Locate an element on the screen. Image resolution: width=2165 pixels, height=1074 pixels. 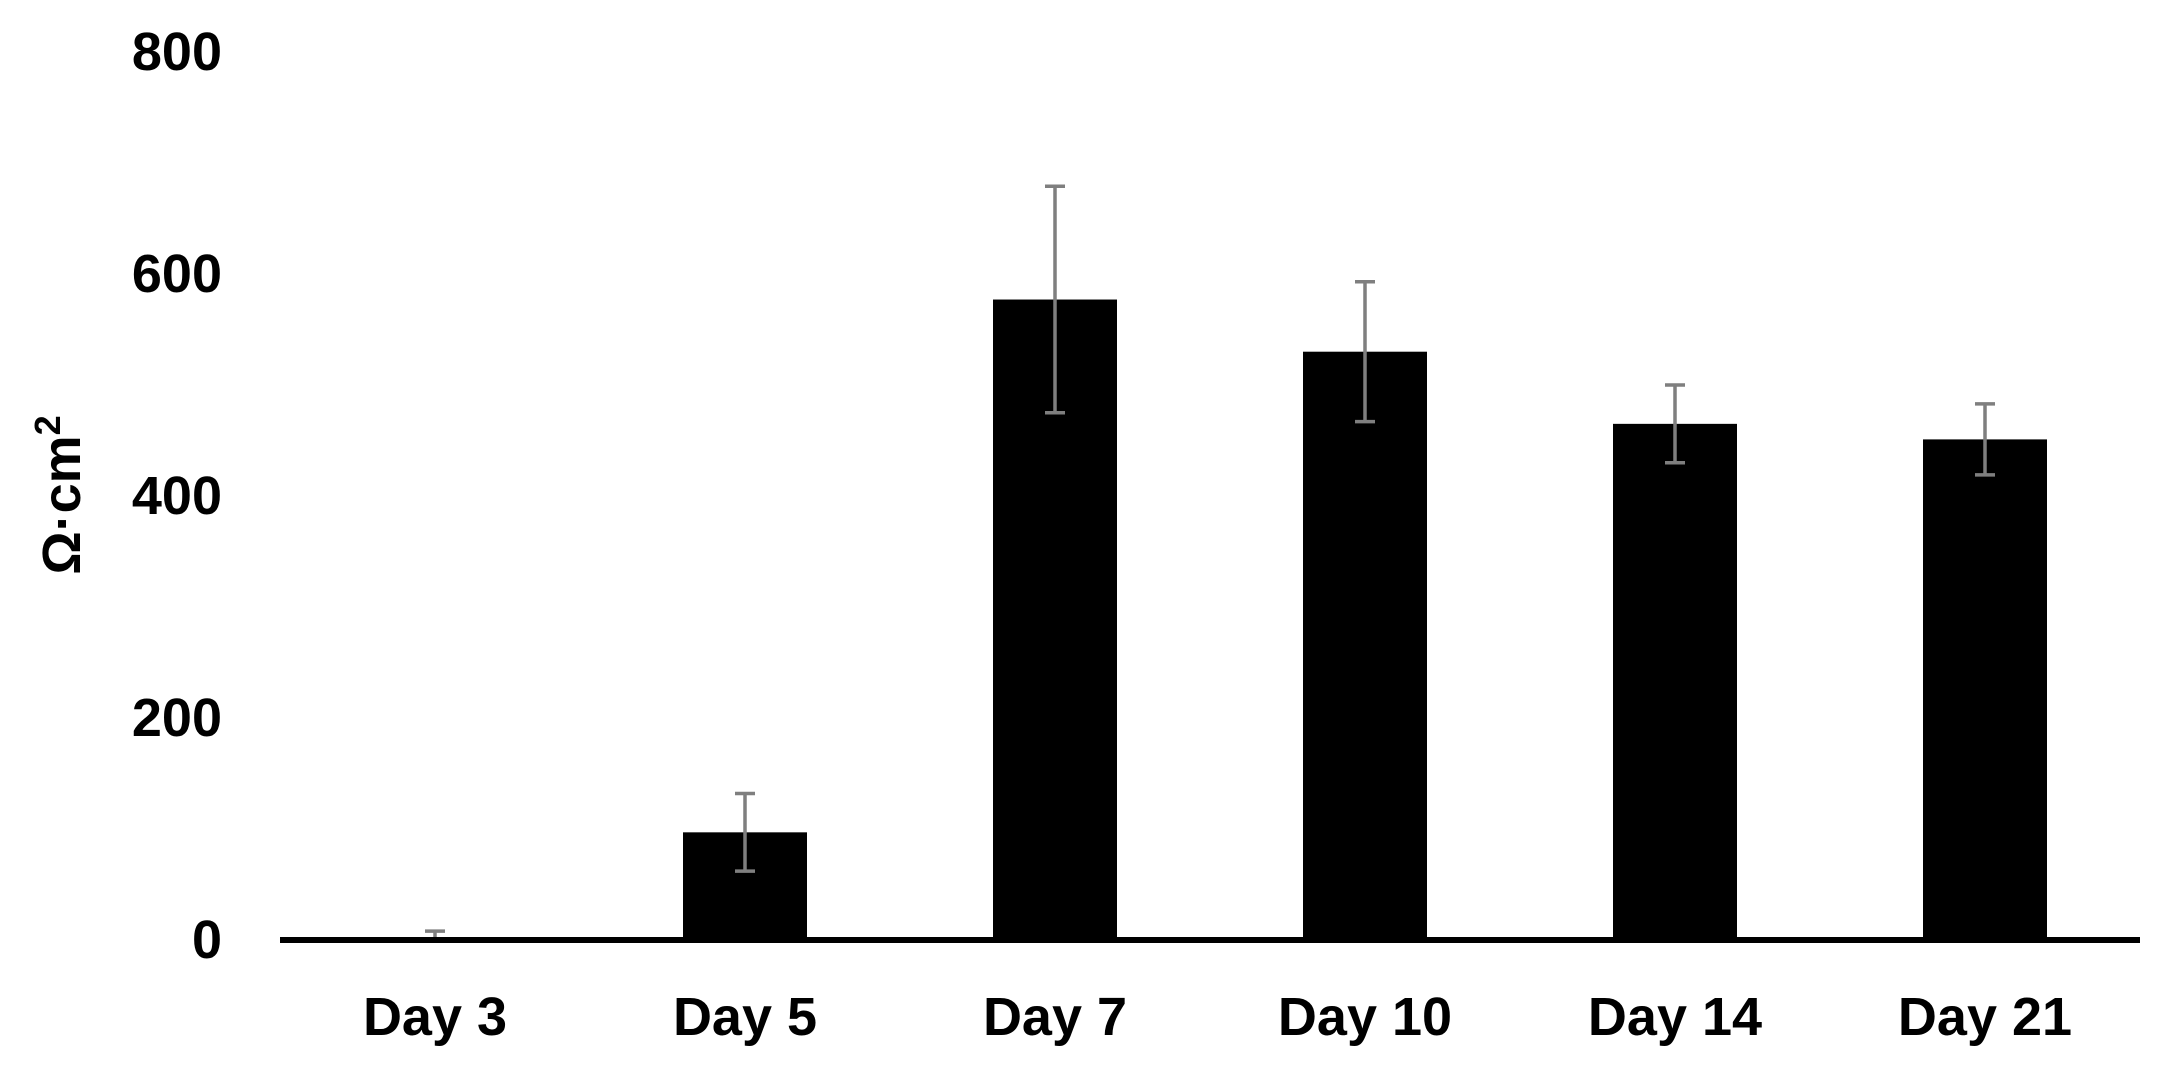
x-tick-label: Day 10 is located at coordinates (1365, 1017).